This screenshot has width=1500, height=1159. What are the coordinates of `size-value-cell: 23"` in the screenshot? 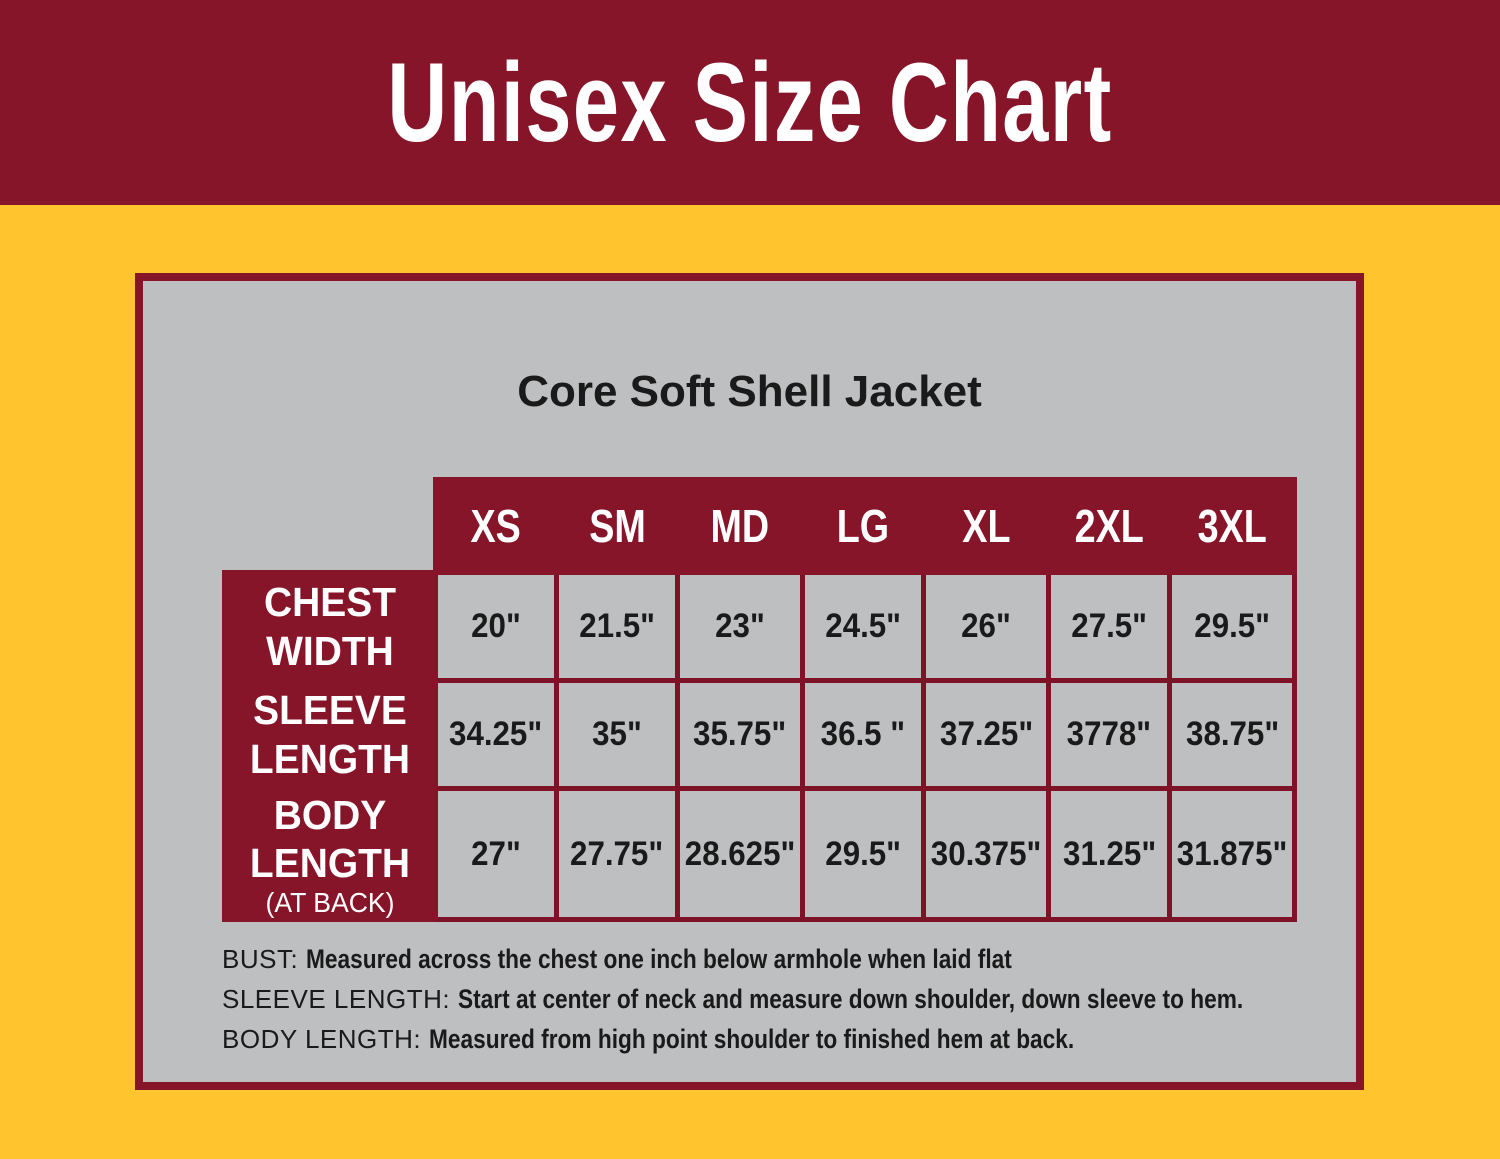 It's located at (740, 626).